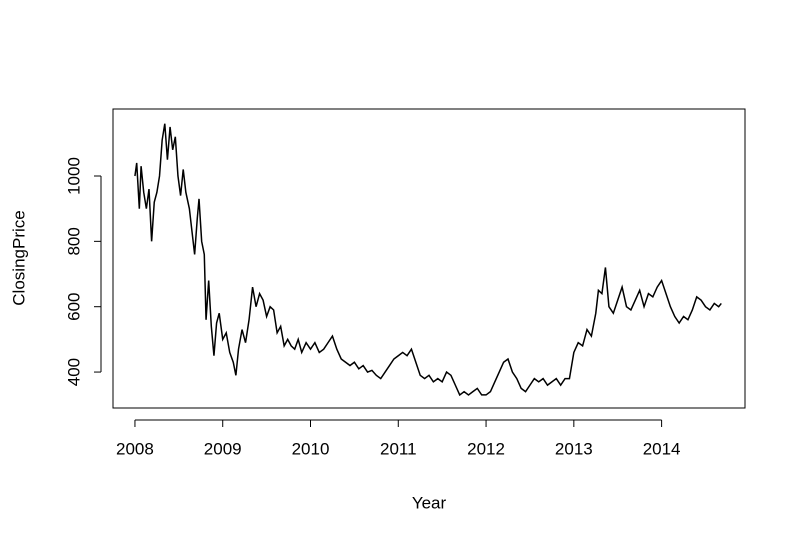  What do you see at coordinates (662, 448) in the screenshot?
I see `x-tick-label: 2014` at bounding box center [662, 448].